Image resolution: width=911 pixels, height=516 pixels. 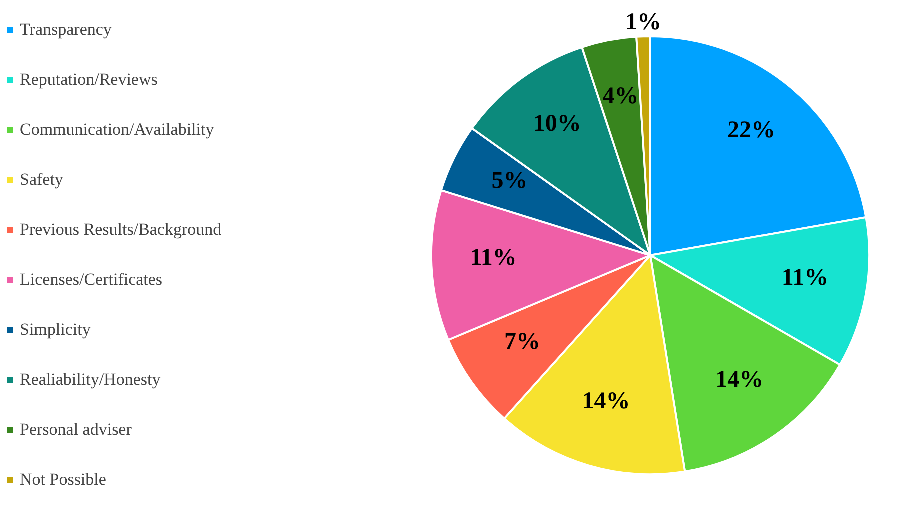 I want to click on data-label: 7%, so click(x=522, y=341).